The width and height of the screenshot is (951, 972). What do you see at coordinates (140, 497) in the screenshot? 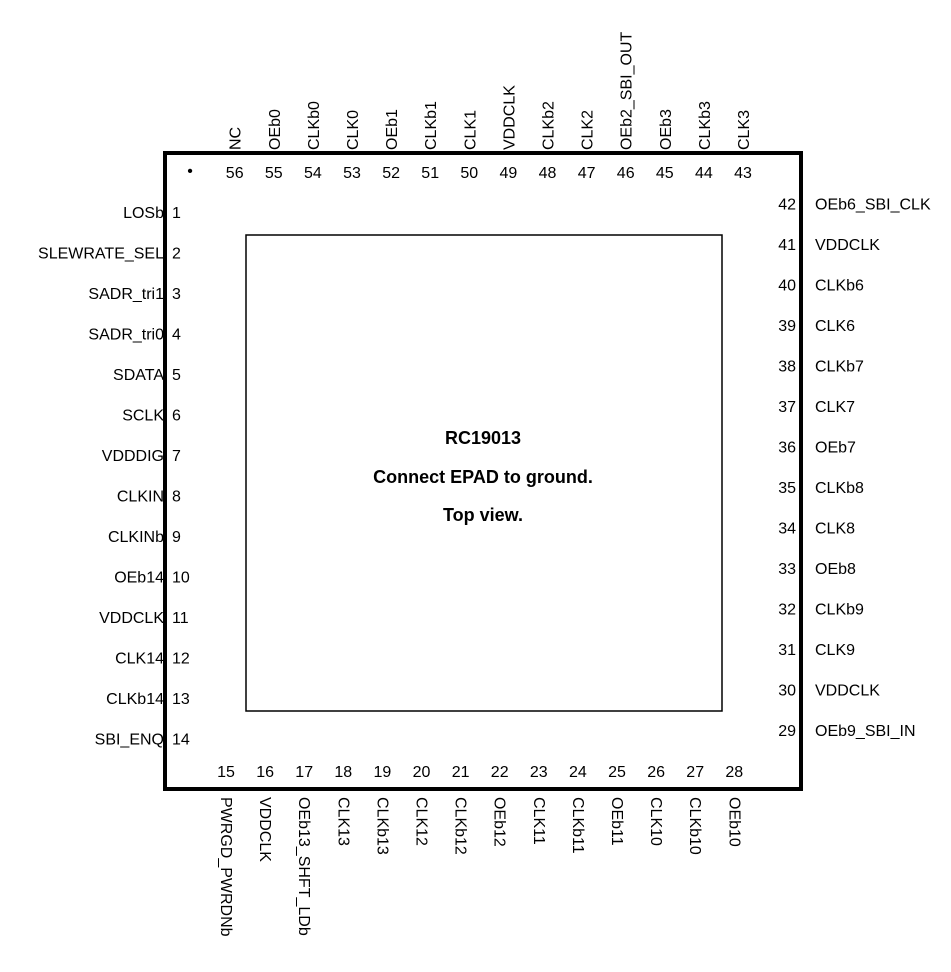
I see `pin-name-left: CLKIN` at bounding box center [140, 497].